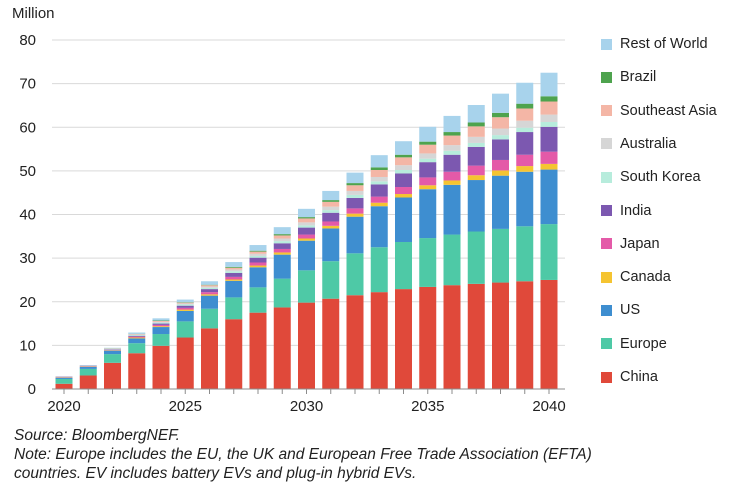 The image size is (733, 494). I want to click on bar-stack-2025, so click(185, 344).